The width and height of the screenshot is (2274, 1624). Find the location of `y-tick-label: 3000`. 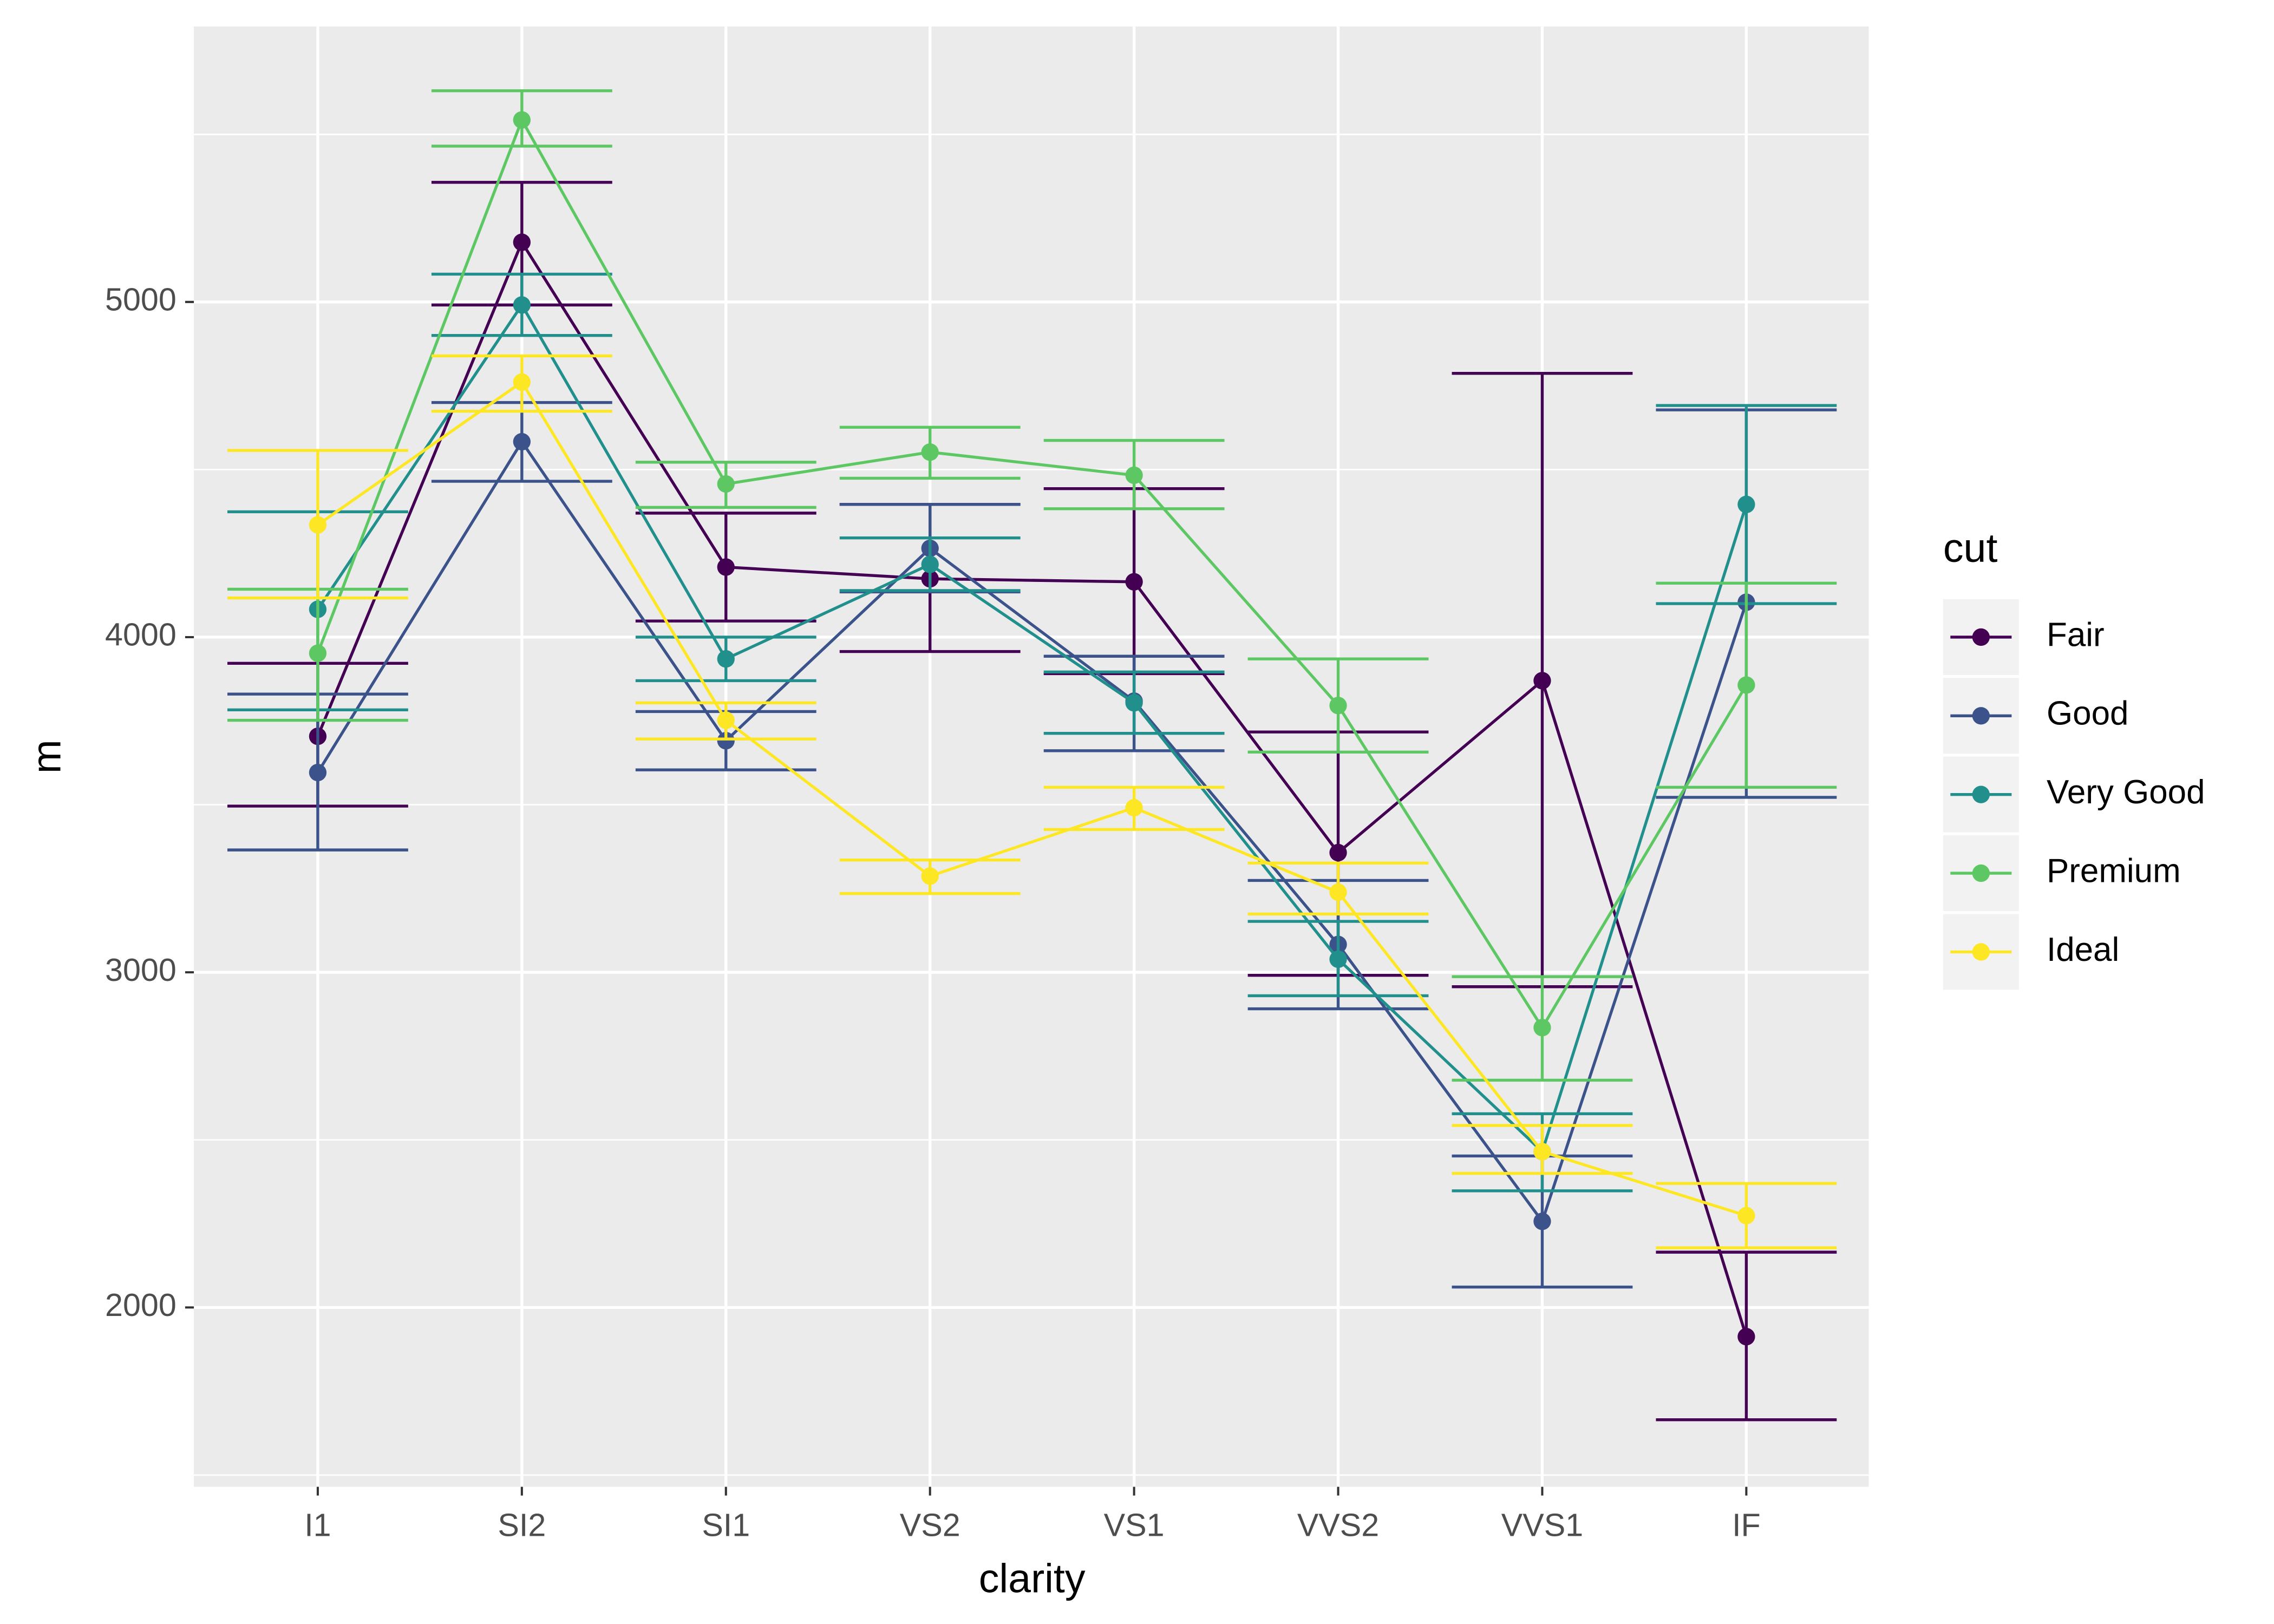

y-tick-label: 3000 is located at coordinates (141, 970).